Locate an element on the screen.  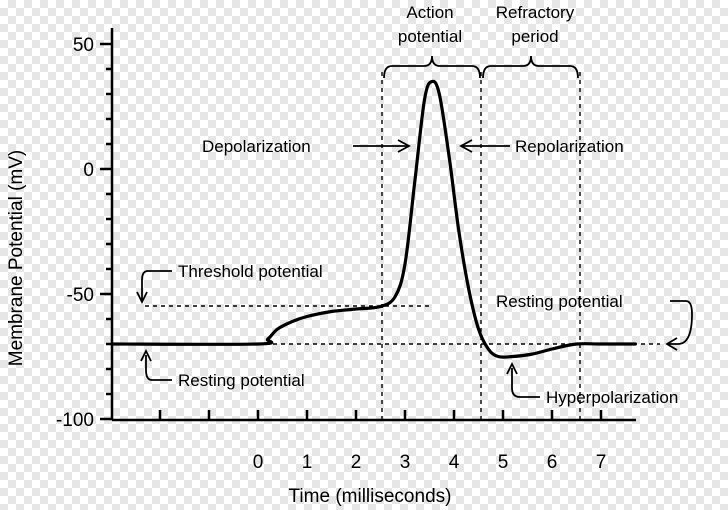
resting-potential-right-label: Resting potential is located at coordinates (559, 301).